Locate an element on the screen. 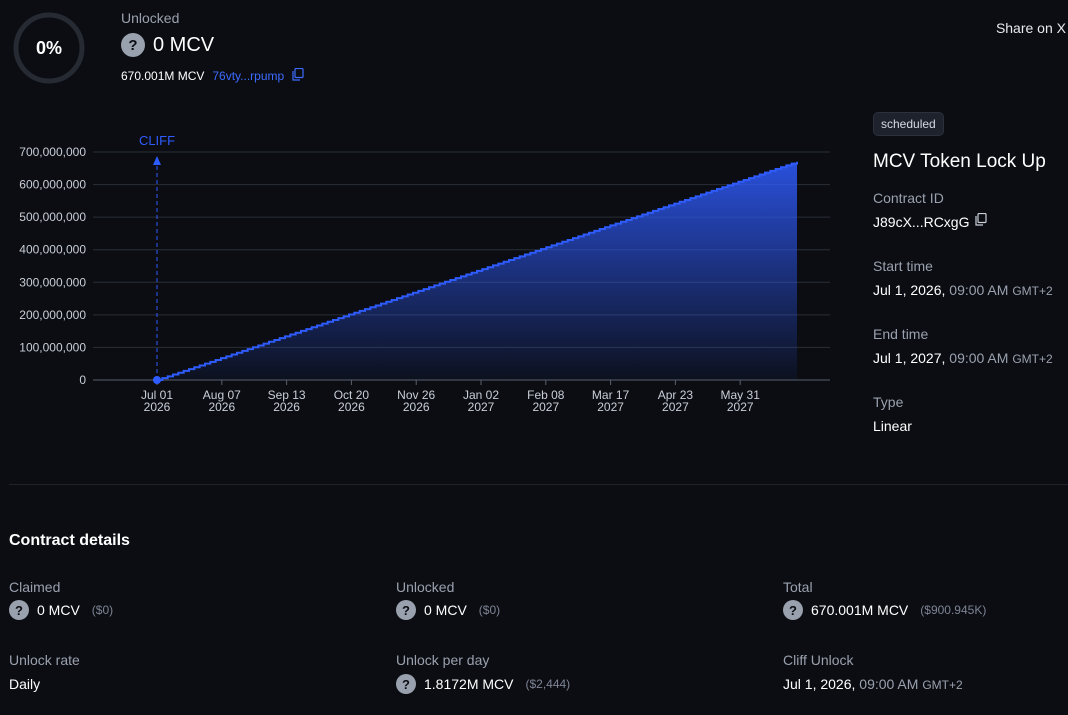 Image resolution: width=1068 pixels, height=715 pixels. cliff-date: Jul 1, 2026, is located at coordinates (819, 684).